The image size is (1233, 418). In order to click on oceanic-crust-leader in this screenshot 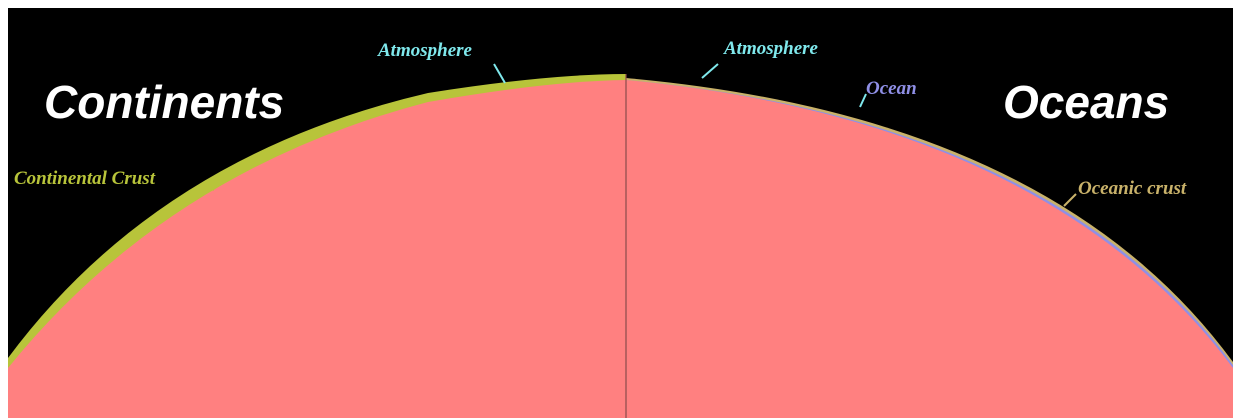, I will do `click(1070, 200)`.